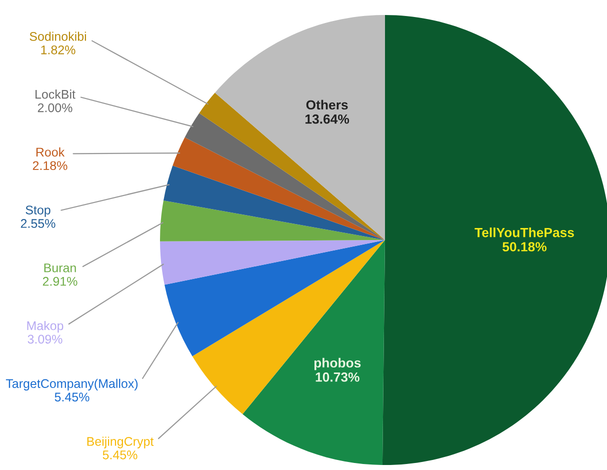 The height and width of the screenshot is (470, 607). Describe the element at coordinates (58, 36) in the screenshot. I see `slice-label: Sodinokibi` at that location.